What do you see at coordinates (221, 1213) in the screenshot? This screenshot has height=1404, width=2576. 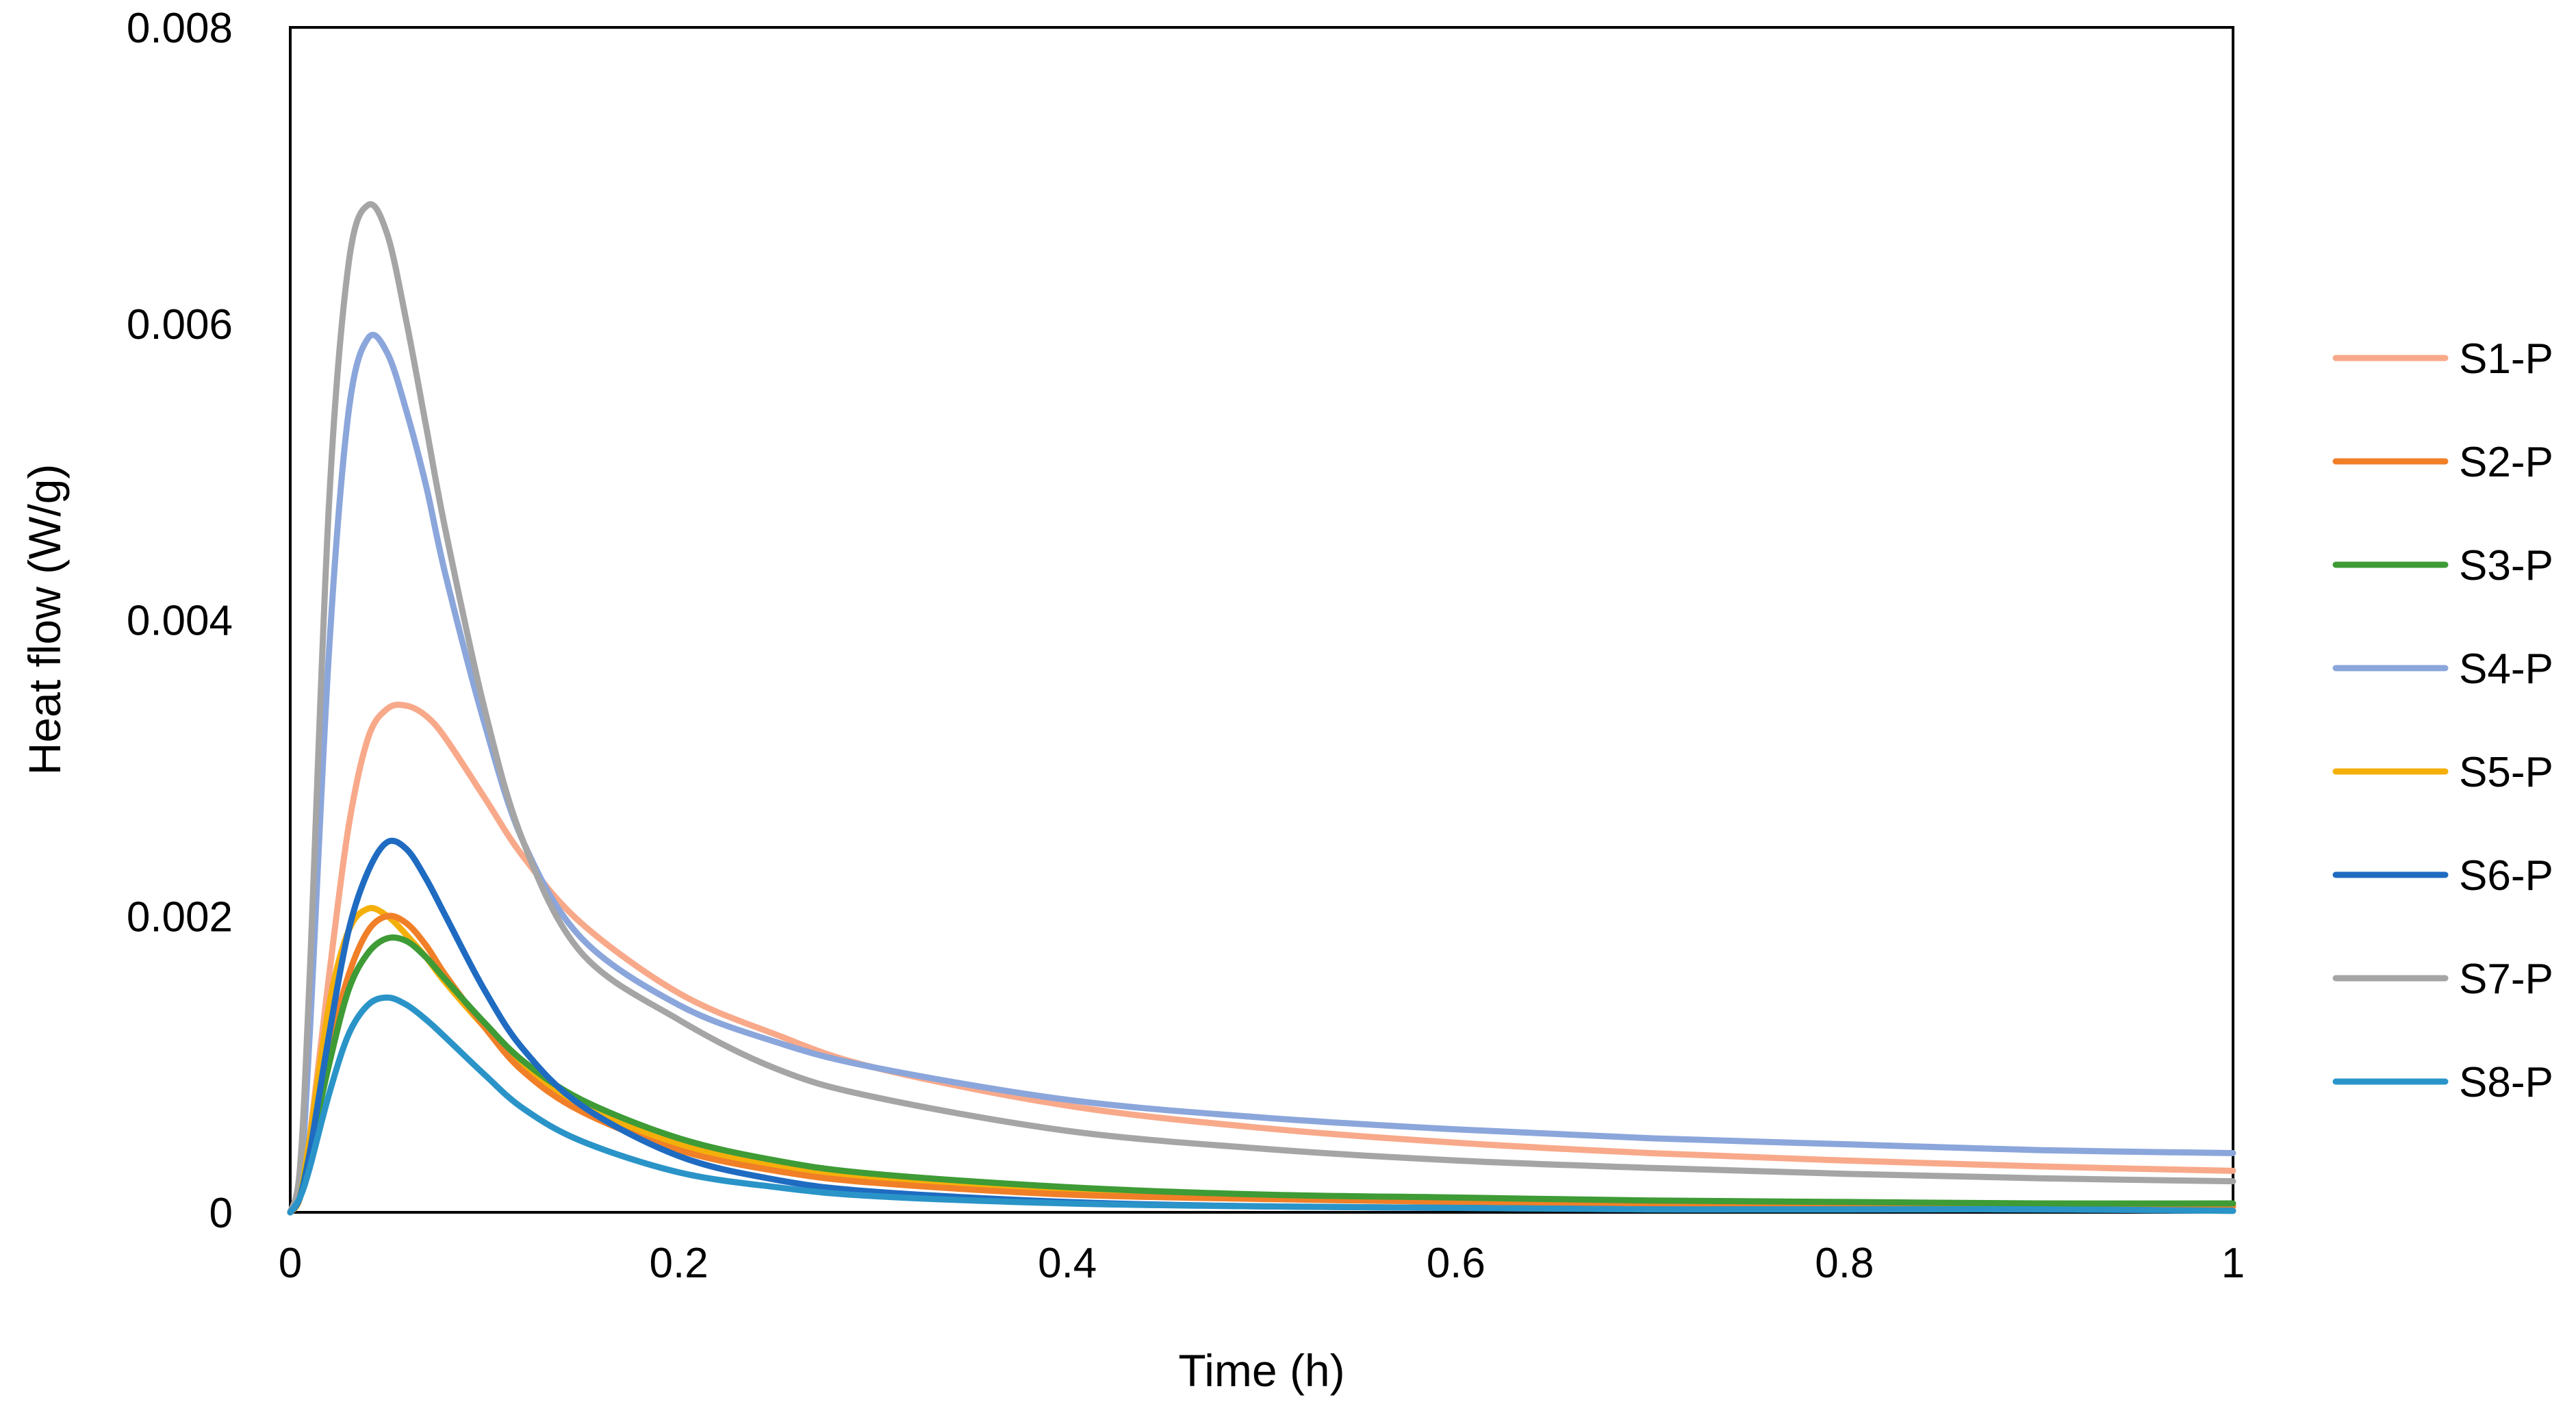 I see `y-tick-label: 0` at bounding box center [221, 1213].